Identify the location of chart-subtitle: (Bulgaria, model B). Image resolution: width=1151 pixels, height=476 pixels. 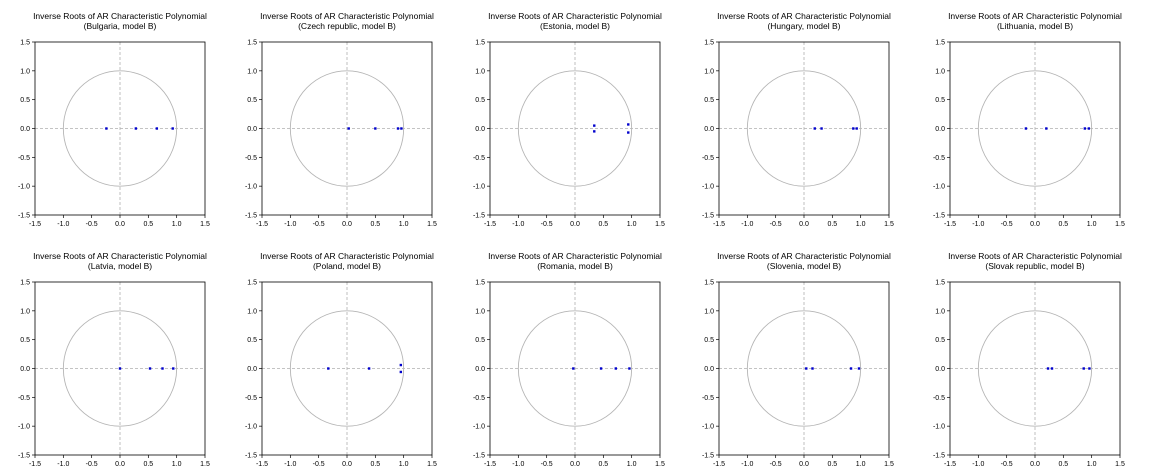
(120, 26).